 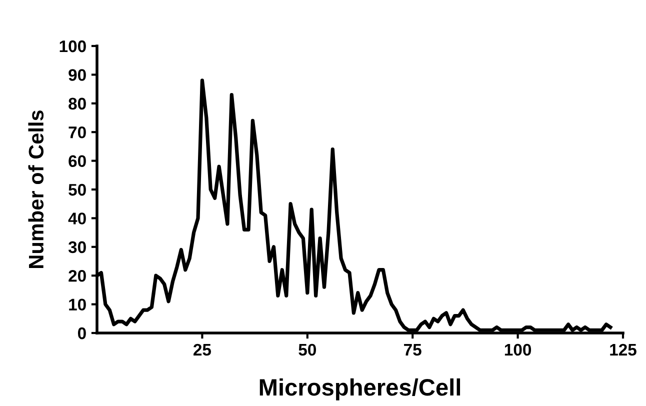 What do you see at coordinates (77, 75) in the screenshot?
I see `y-tick-label: 90` at bounding box center [77, 75].